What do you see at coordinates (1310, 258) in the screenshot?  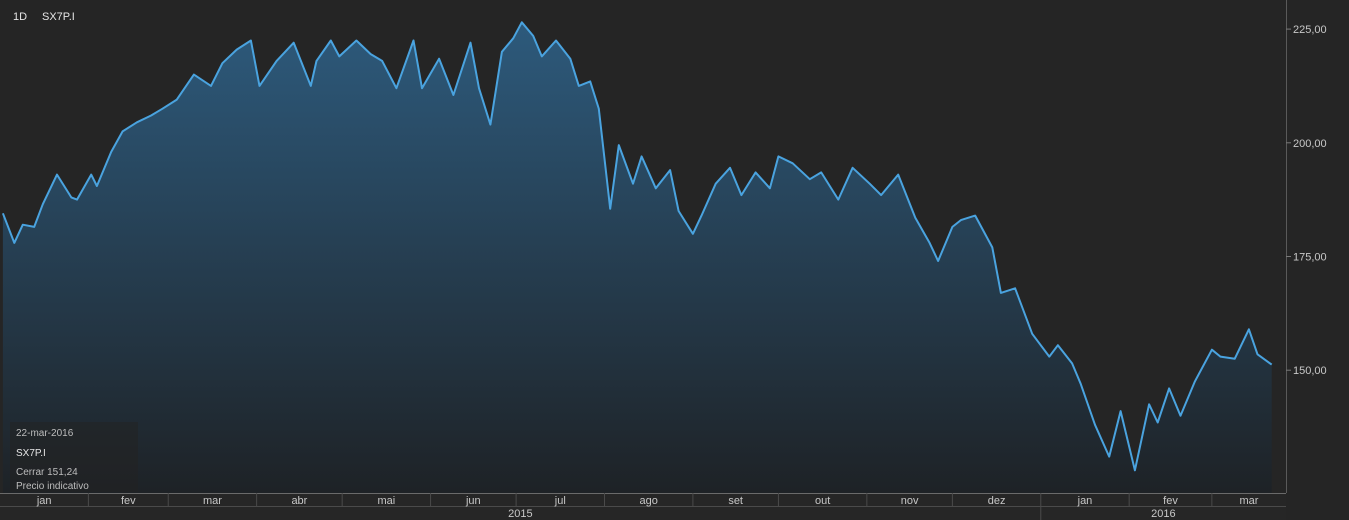 I see `y-tick-label: 175,00` at bounding box center [1310, 258].